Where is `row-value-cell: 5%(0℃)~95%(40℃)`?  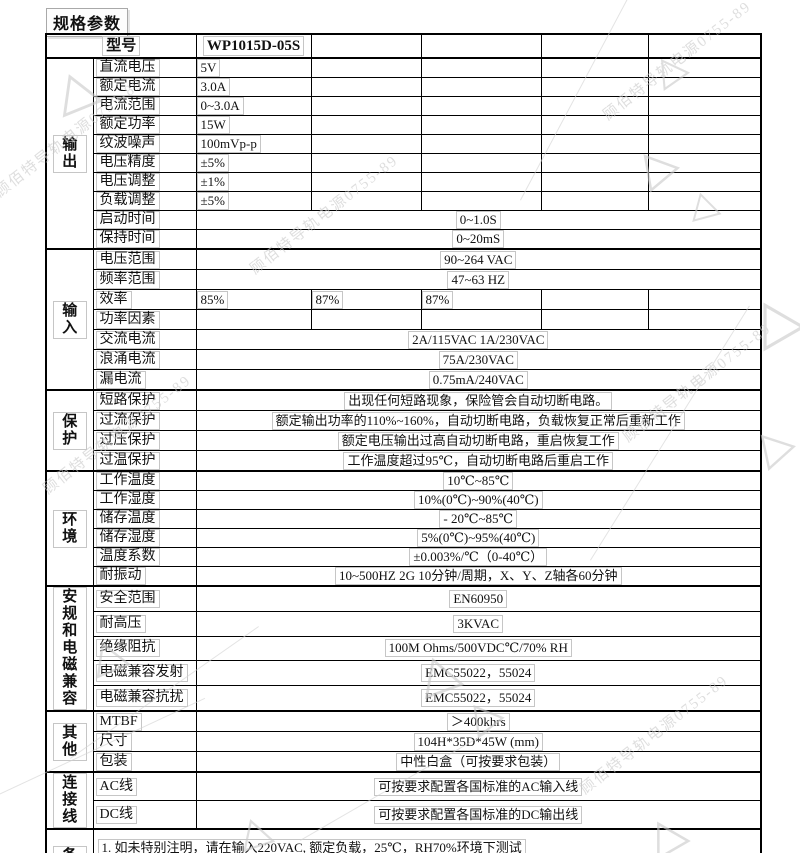 row-value-cell: 5%(0℃)~95%(40℃) is located at coordinates (478, 538).